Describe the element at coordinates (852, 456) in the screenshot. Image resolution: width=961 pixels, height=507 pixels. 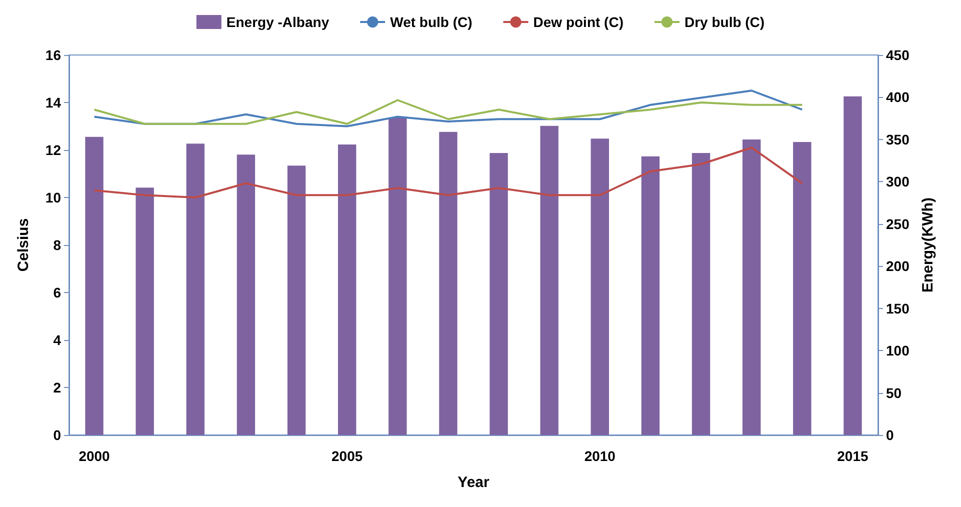
I see `x-tick-label: 2015` at that location.